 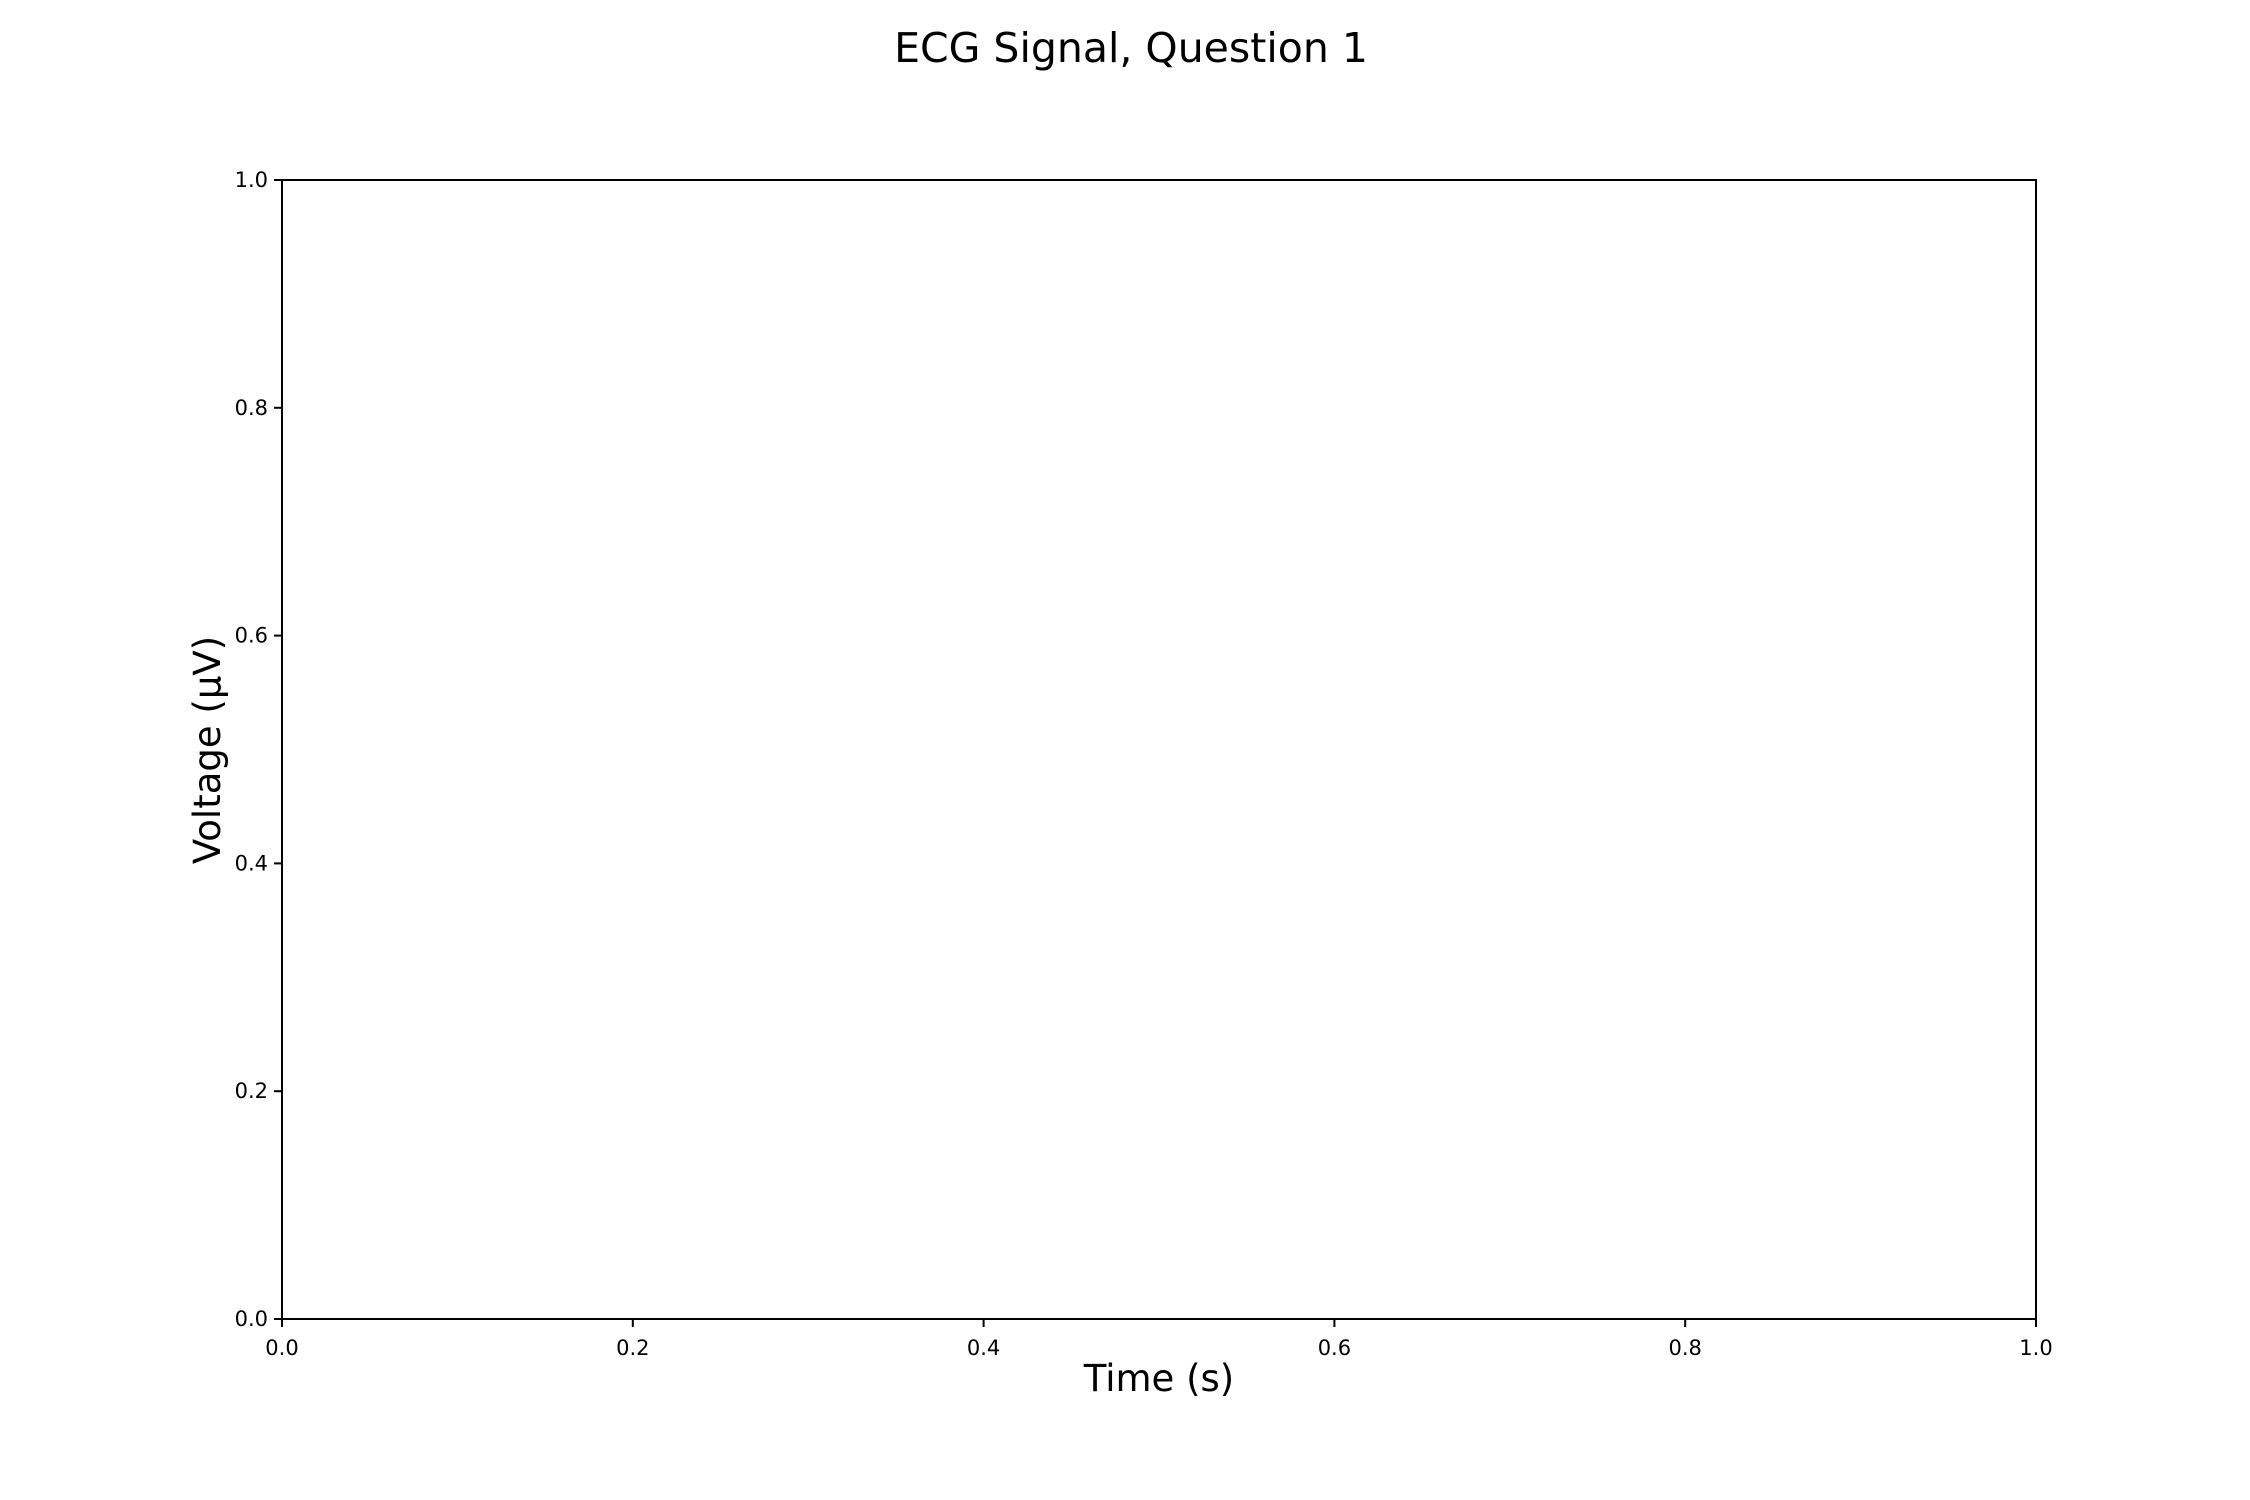 I want to click on x-tick-label: 0.2, so click(x=632, y=1348).